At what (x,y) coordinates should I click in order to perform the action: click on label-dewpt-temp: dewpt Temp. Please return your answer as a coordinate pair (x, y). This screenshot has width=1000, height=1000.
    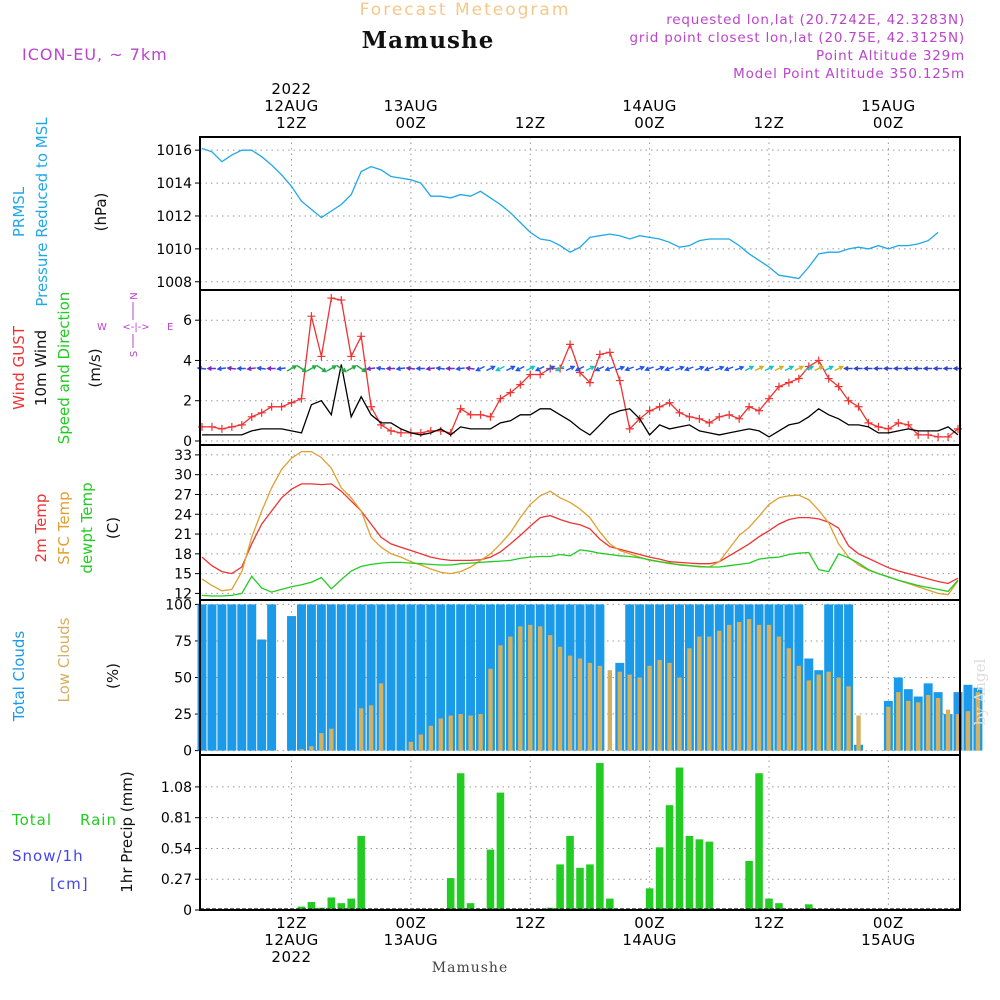
    Looking at the image, I should click on (87, 527).